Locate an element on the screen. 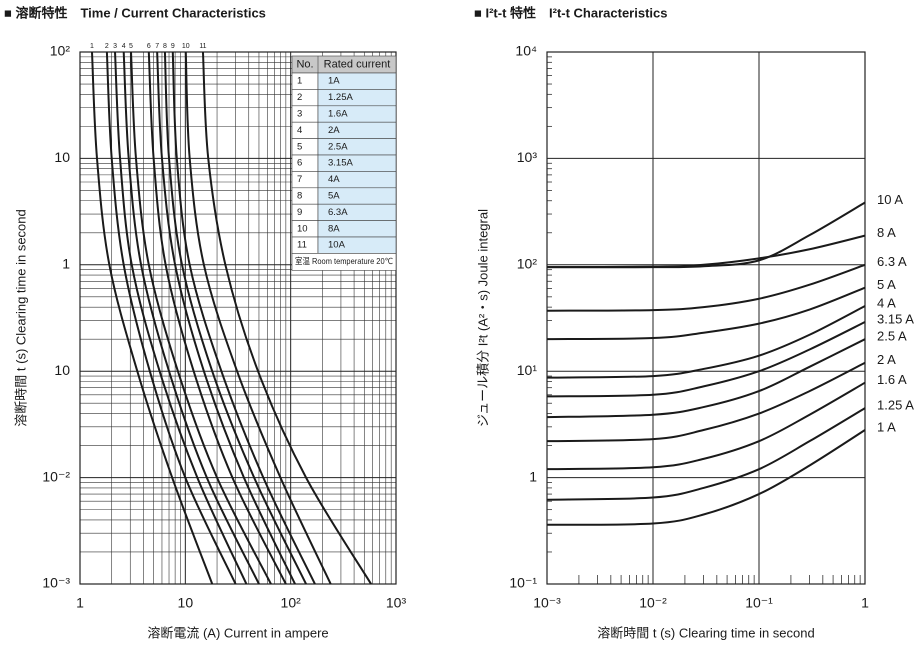 The height and width of the screenshot is (659, 924). table-note-cell is located at coordinates (344, 262).